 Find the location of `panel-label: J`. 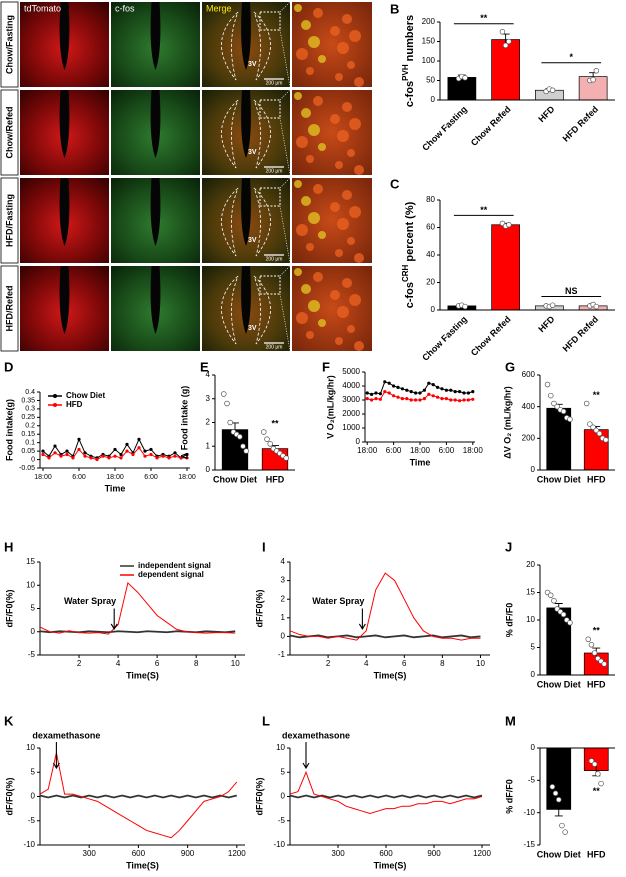

panel-label: J is located at coordinates (508, 546).